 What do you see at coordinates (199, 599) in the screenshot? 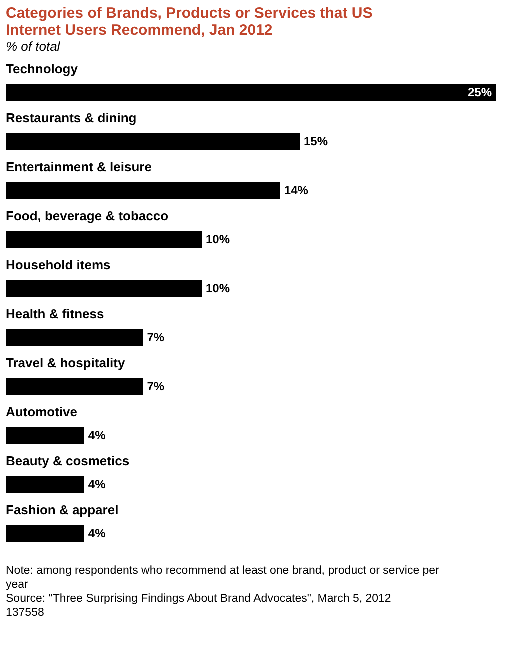
I see `source-note: Source: "Three Surprising Findings About Brand Advocates", March 5, 2012` at bounding box center [199, 599].